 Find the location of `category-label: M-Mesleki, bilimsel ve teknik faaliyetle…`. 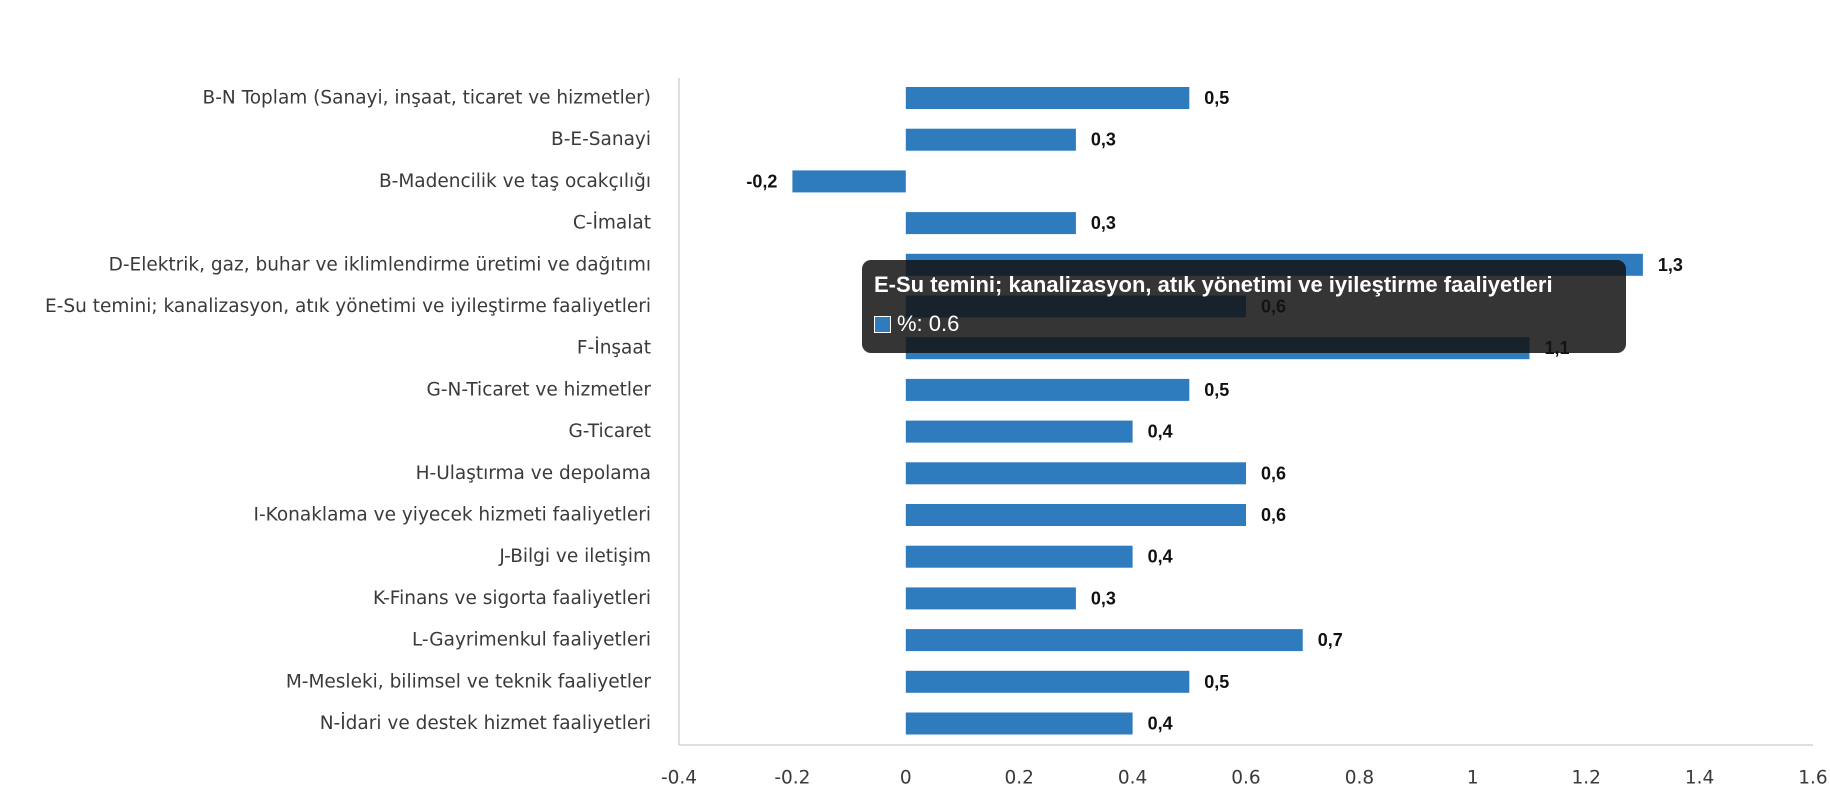

category-label: M-Mesleki, bilimsel ve teknik faaliyetle… is located at coordinates (469, 681).